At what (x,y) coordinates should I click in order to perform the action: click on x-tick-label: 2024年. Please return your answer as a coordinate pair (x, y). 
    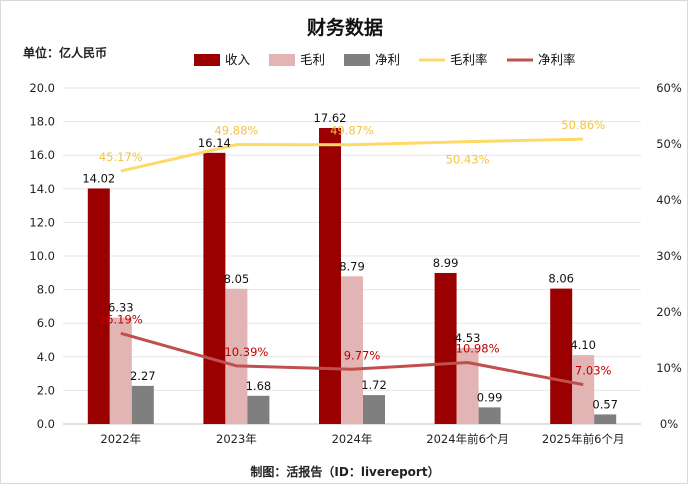
    Looking at the image, I should click on (352, 439).